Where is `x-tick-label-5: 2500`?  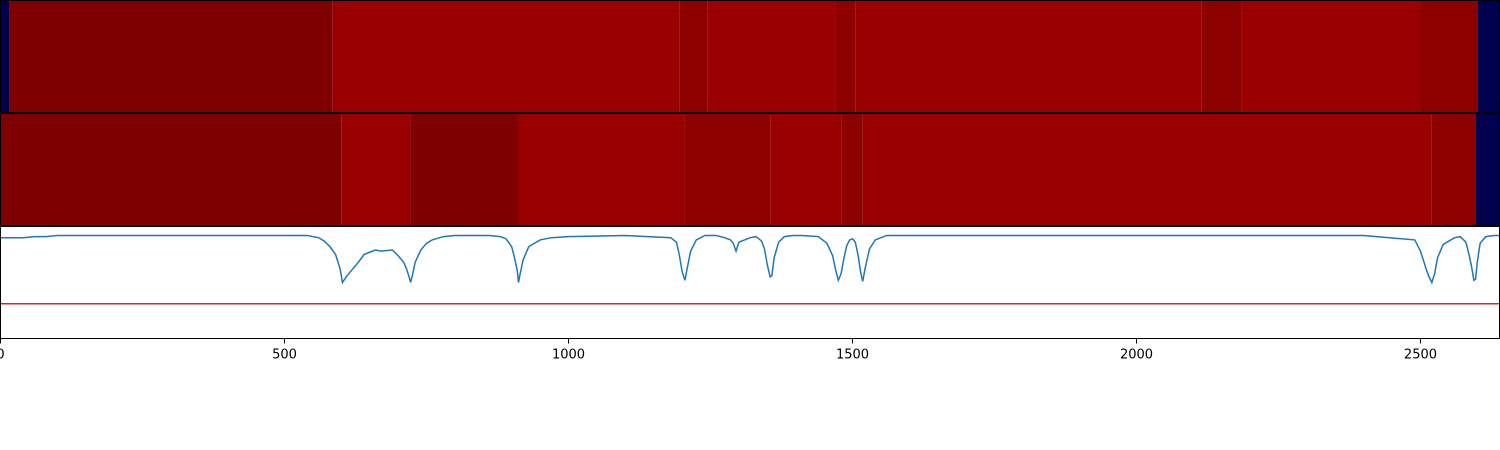
x-tick-label-5: 2500 is located at coordinates (1420, 355).